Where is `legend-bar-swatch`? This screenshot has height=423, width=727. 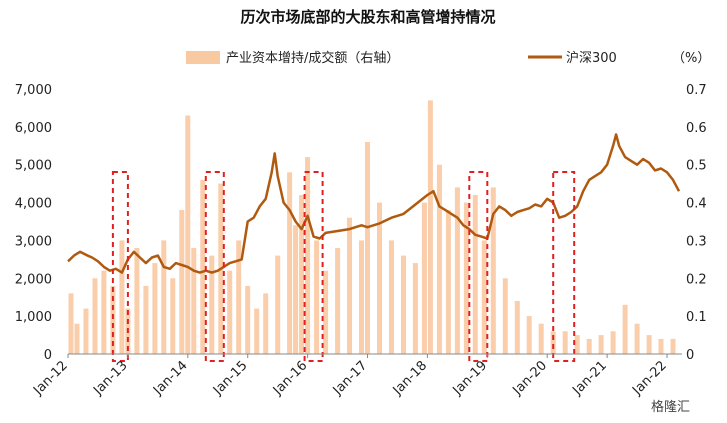
legend-bar-swatch is located at coordinates (203, 57).